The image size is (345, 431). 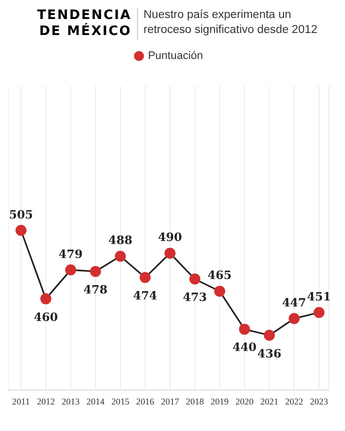 What do you see at coordinates (145, 295) in the screenshot?
I see `data-label: 474` at bounding box center [145, 295].